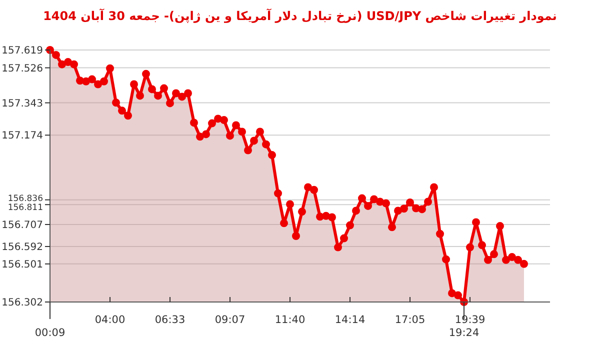  What do you see at coordinates (170, 320) in the screenshot?
I see `x-tick-label: 06:33` at bounding box center [170, 320].